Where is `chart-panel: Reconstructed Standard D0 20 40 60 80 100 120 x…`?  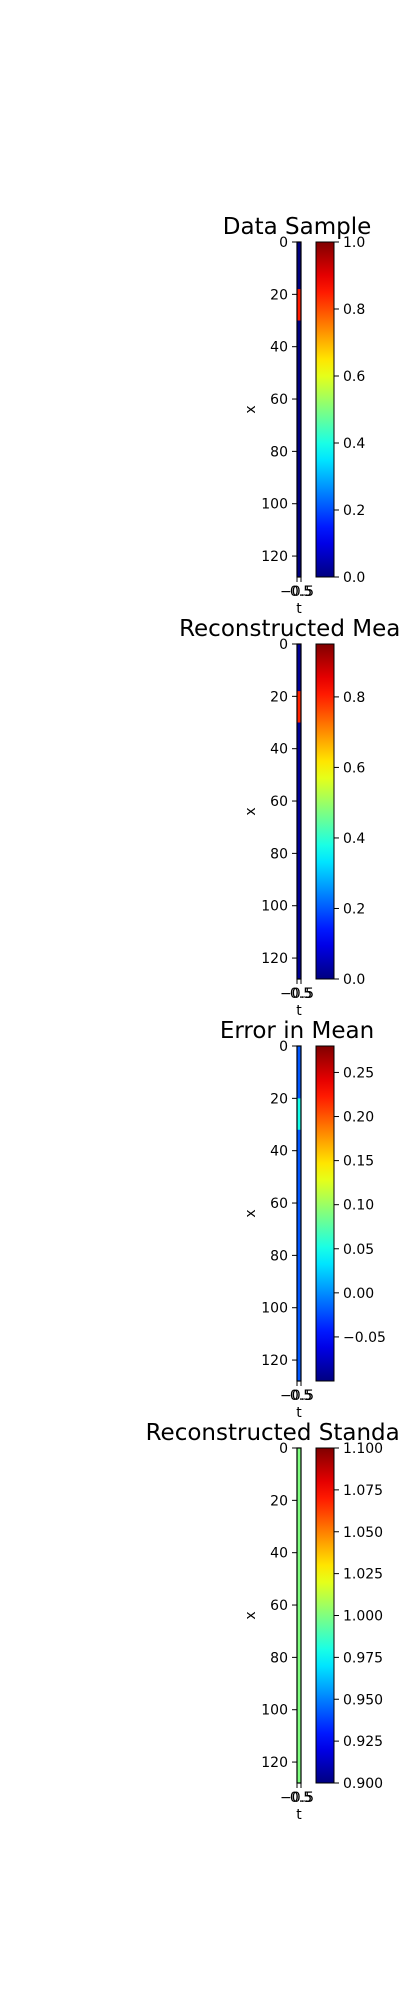 chart-panel: Reconstructed Standard D0 20 40 60 80 100 120 x… is located at coordinates (273, 1621).